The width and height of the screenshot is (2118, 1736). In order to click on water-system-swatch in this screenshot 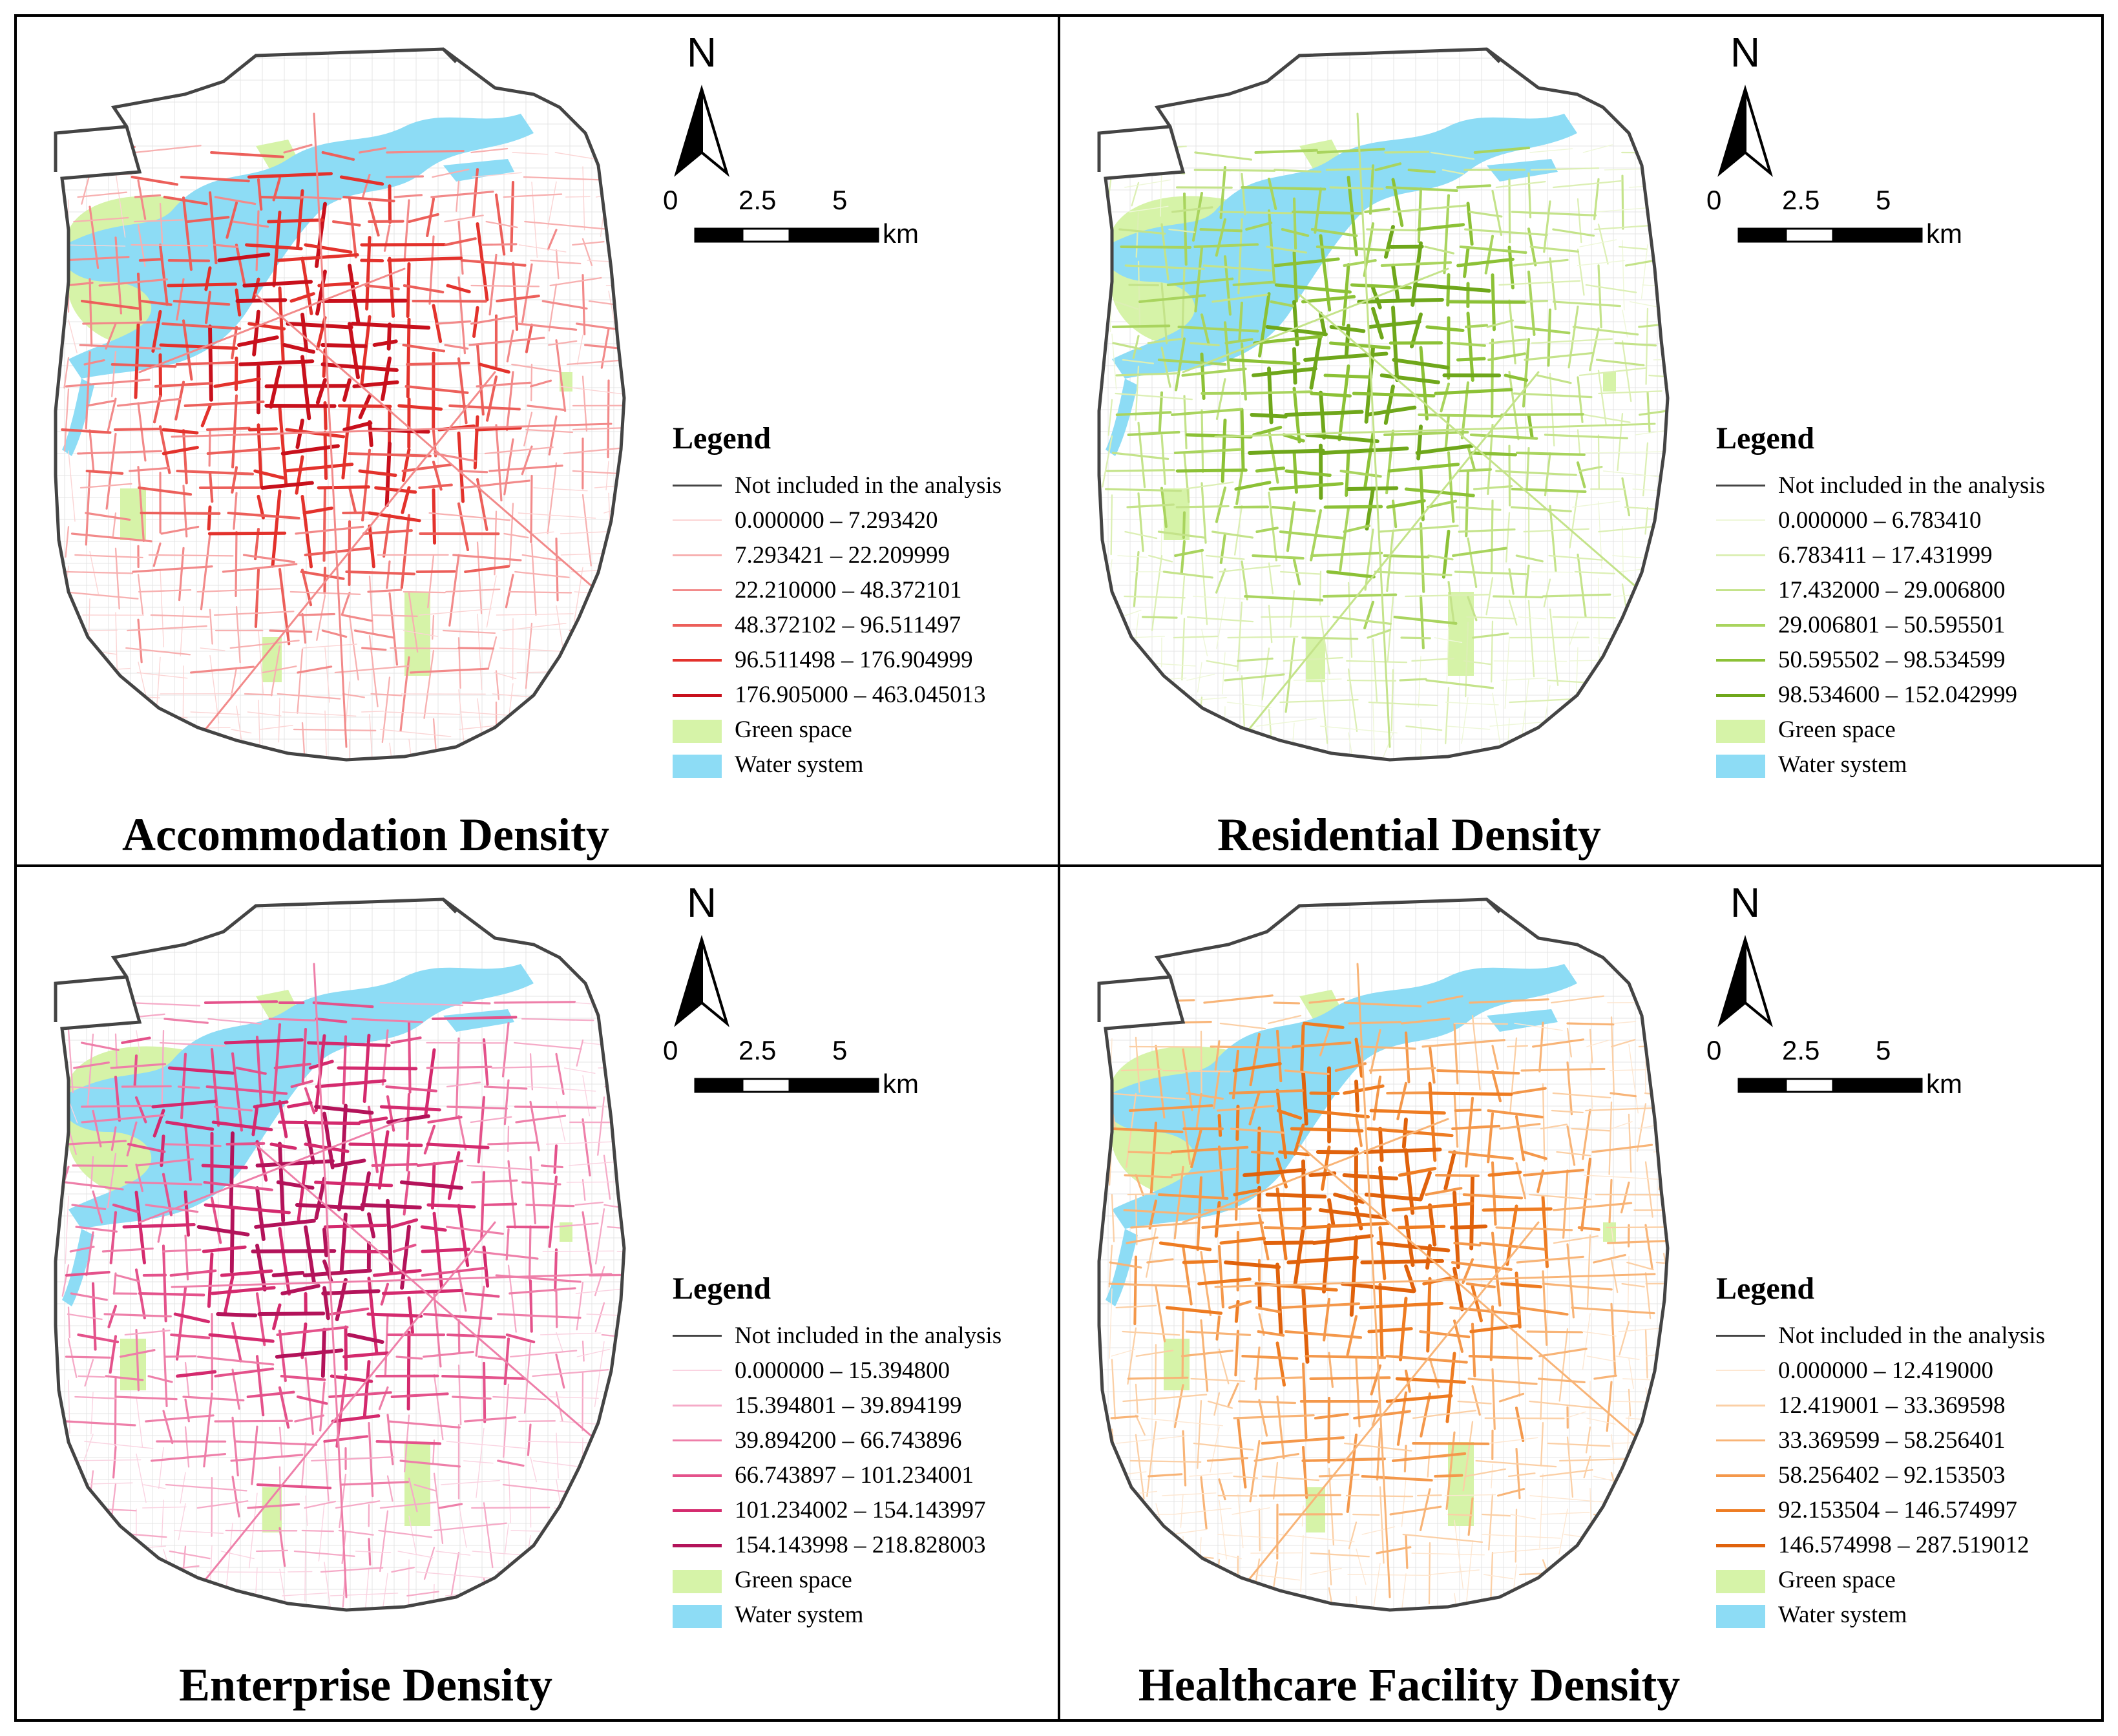, I will do `click(697, 766)`.